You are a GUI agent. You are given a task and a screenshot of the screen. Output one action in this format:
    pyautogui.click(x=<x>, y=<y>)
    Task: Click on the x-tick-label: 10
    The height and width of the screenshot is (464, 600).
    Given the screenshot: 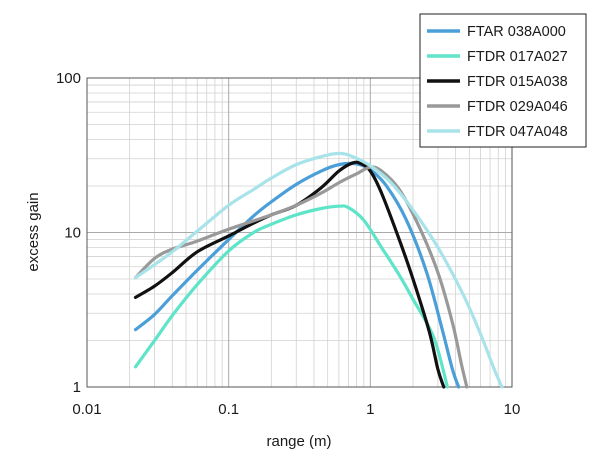 What is the action you would take?
    pyautogui.click(x=512, y=409)
    